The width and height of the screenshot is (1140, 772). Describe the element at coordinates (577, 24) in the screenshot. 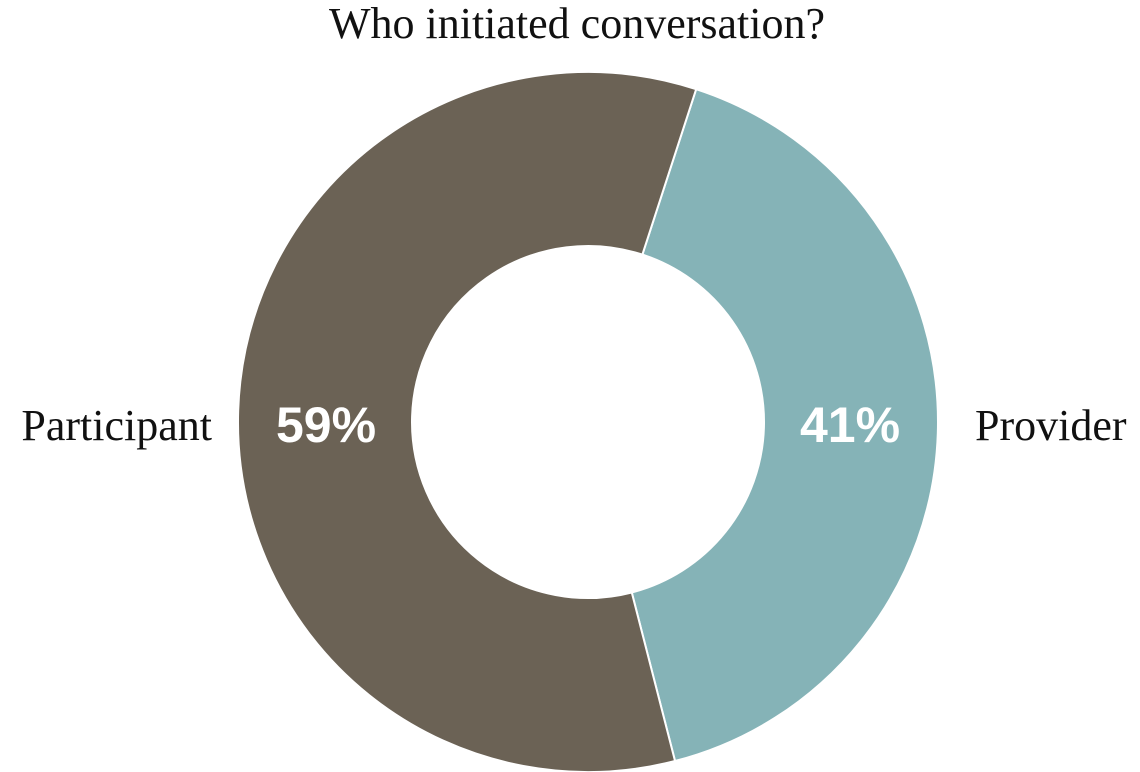

I see `chart-title: Who initiated conversation?` at that location.